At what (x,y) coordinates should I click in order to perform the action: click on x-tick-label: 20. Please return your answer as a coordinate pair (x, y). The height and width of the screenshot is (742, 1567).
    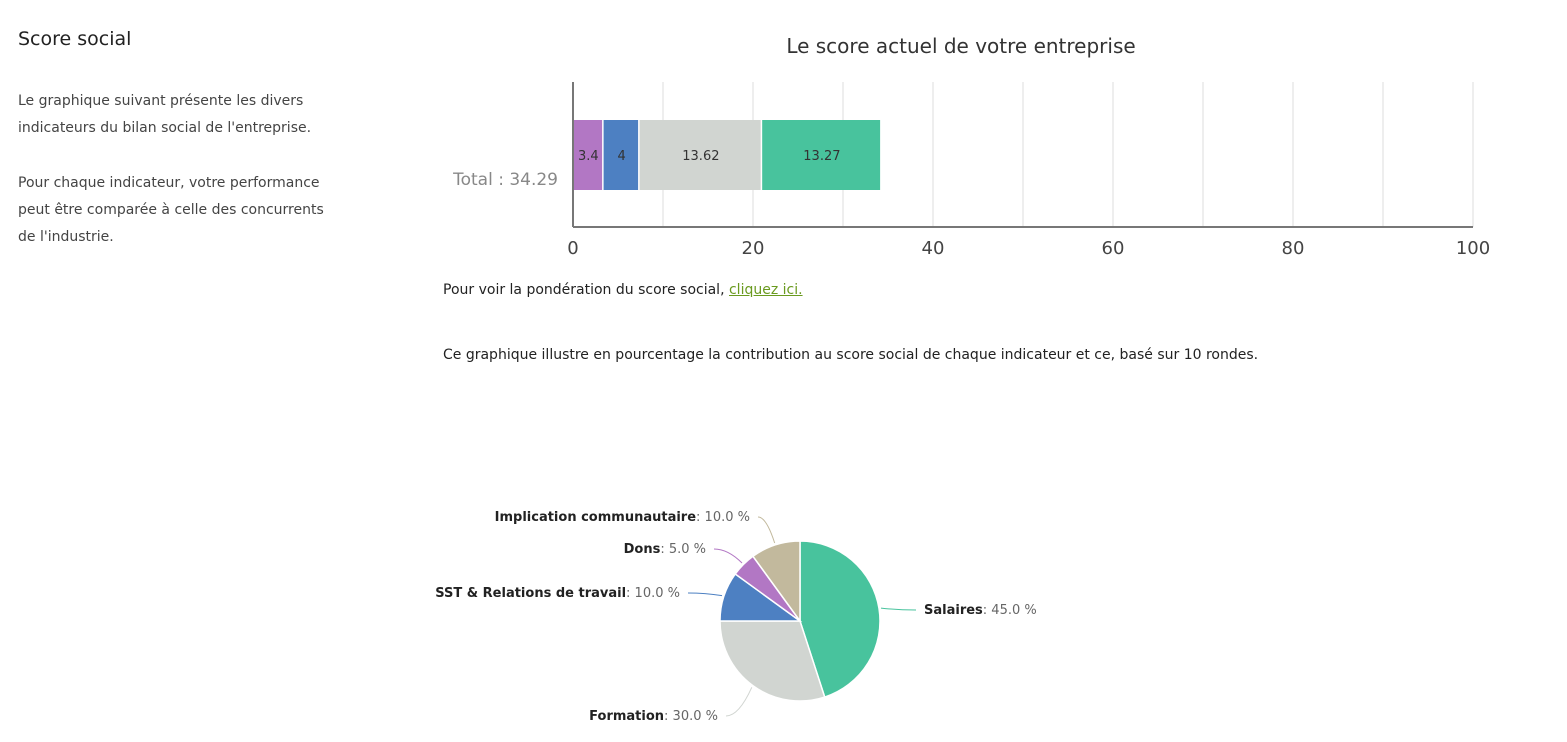
    Looking at the image, I should click on (753, 248).